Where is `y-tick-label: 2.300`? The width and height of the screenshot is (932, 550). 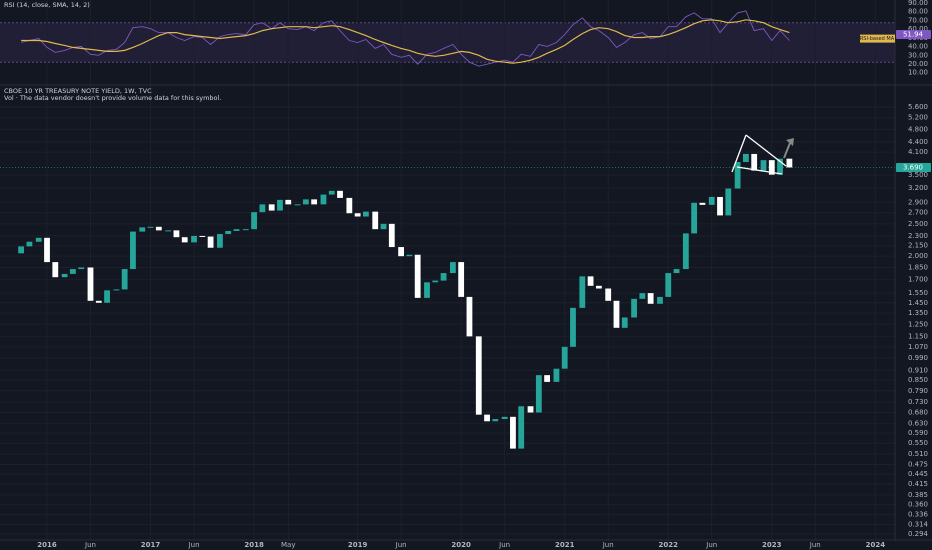 y-tick-label: 2.300 is located at coordinates (918, 236).